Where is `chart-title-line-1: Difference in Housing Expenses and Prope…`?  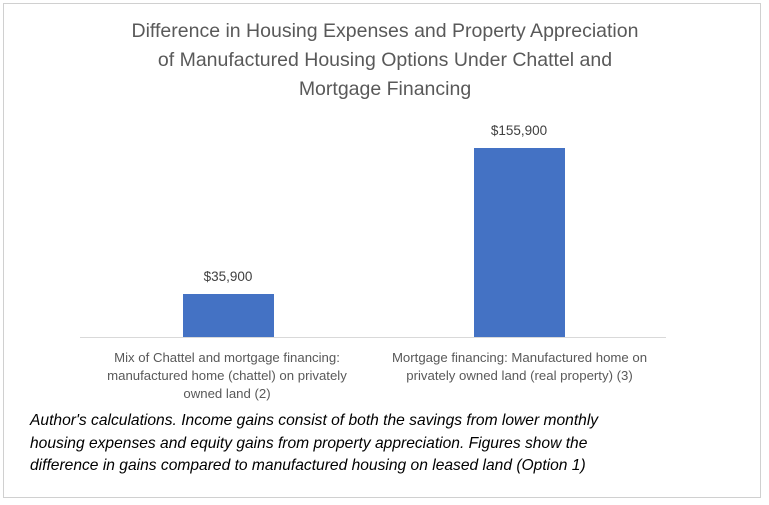
chart-title-line-1: Difference in Housing Expenses and Prope… is located at coordinates (385, 31).